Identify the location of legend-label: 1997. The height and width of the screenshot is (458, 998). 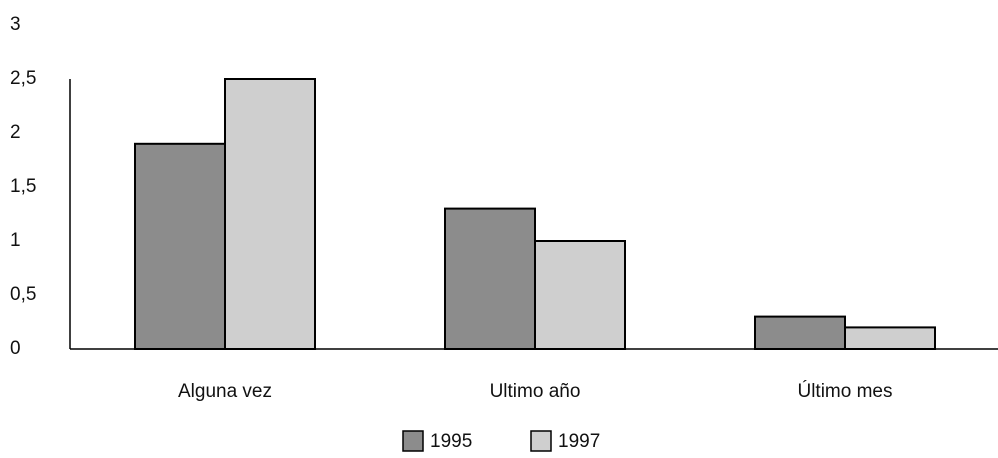
(579, 441).